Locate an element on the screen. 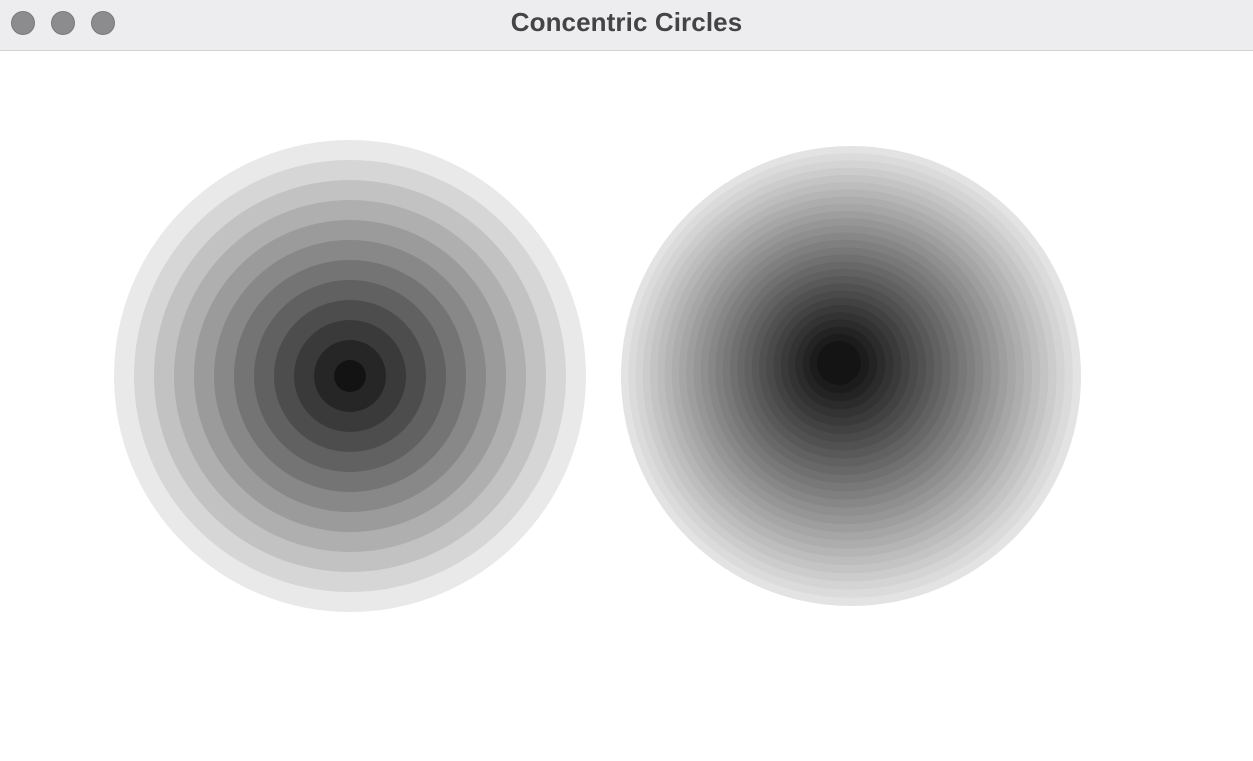 The image size is (1253, 761). window-title: Concentric Circles is located at coordinates (626, 22).